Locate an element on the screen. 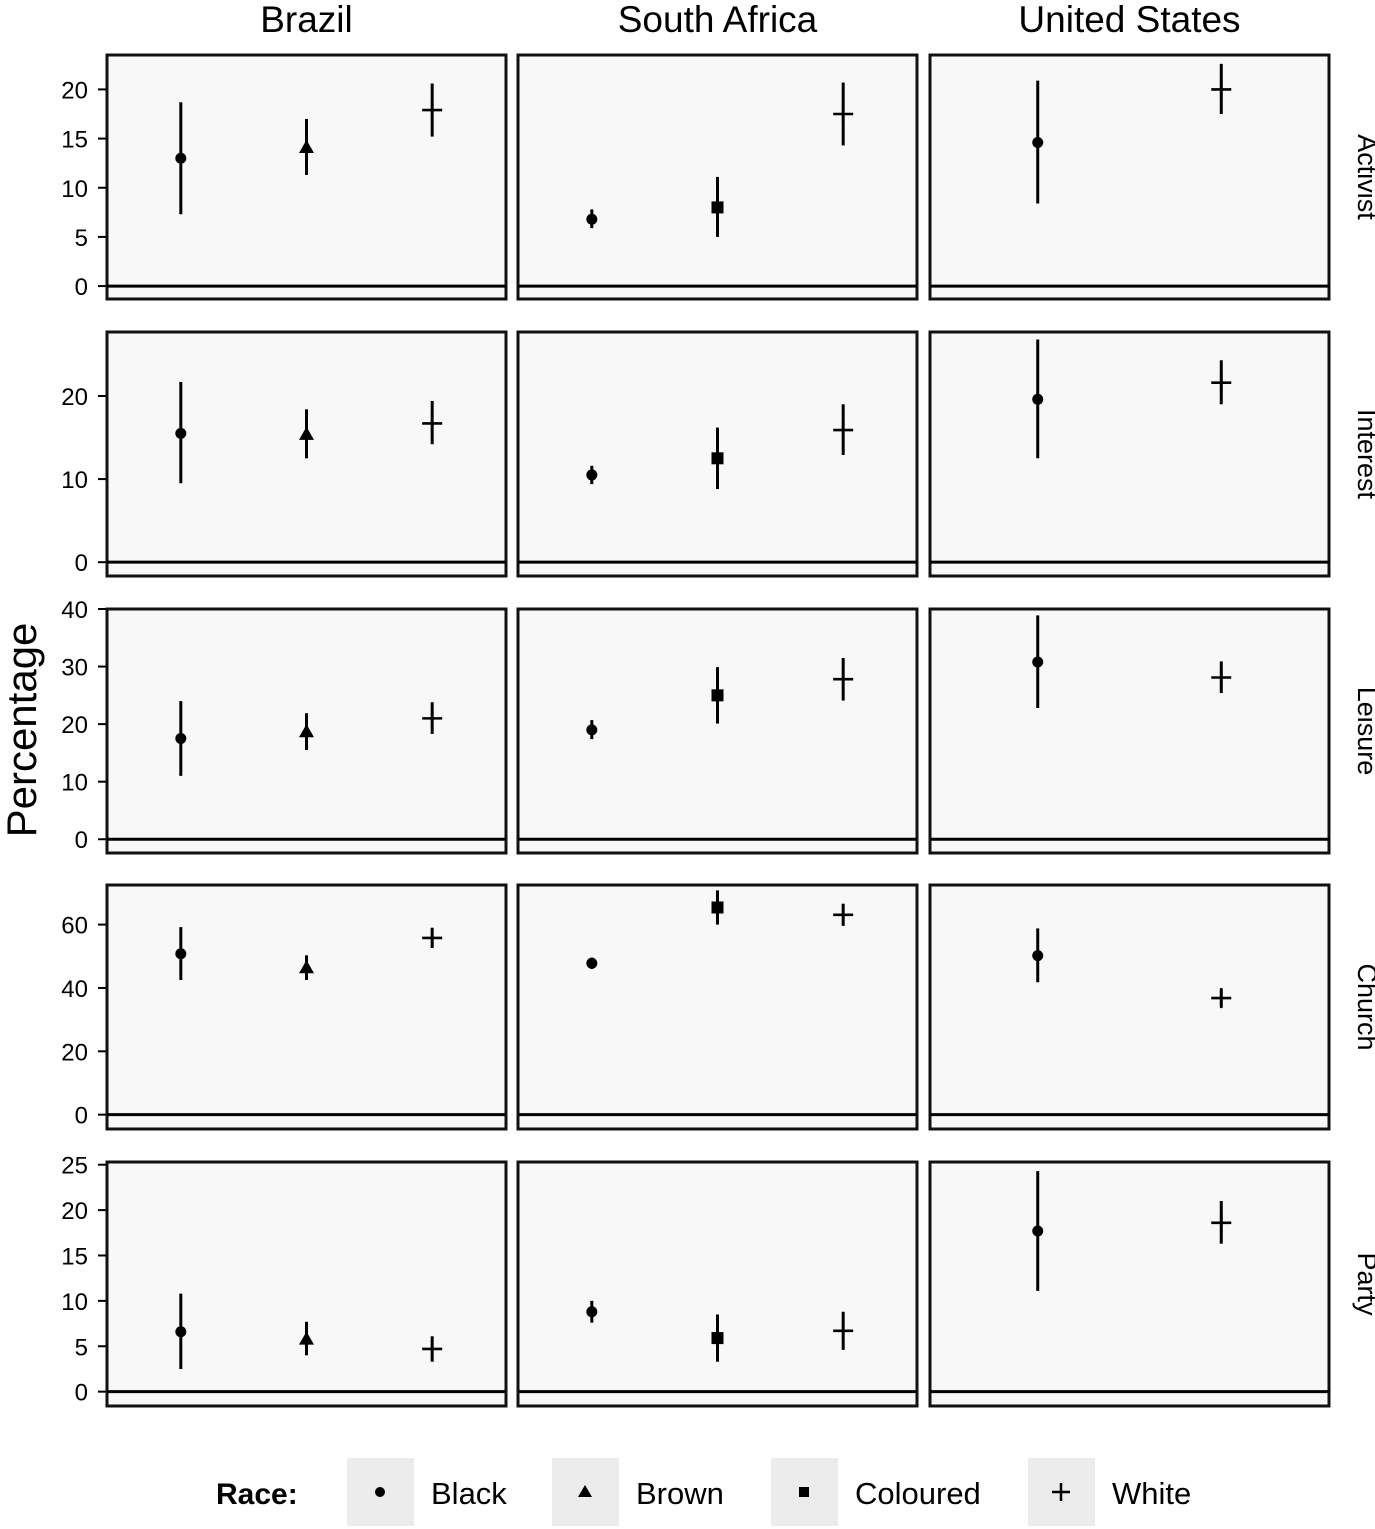 Image resolution: width=1375 pixels, height=1529 pixels. panel-church-south-africa is located at coordinates (717, 1007).